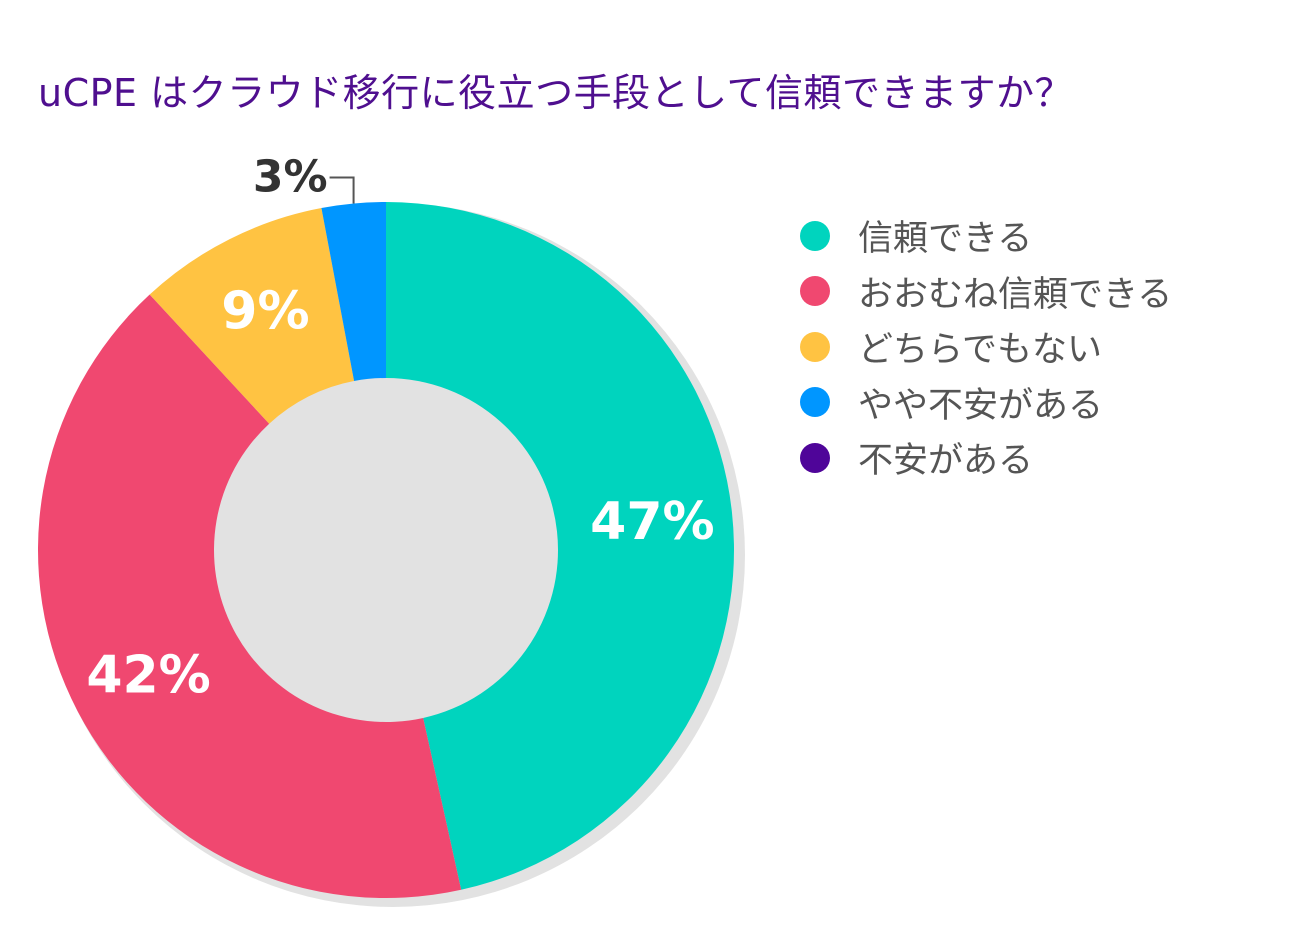  I want to click on legend-label: 信頼できる, so click(945, 239).